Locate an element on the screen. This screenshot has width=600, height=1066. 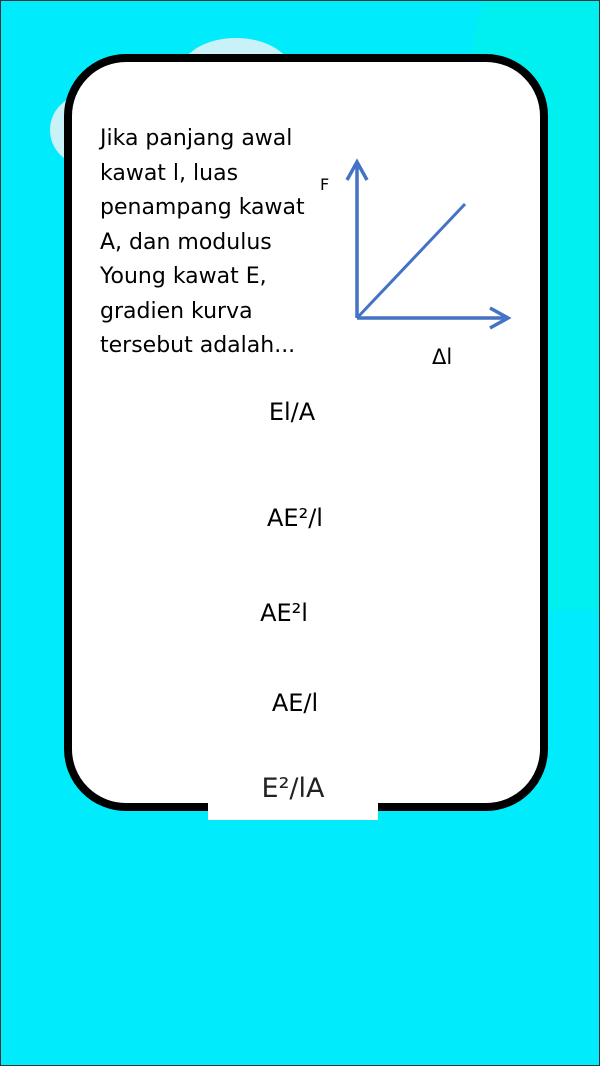
graph-line is located at coordinates (411, 261).